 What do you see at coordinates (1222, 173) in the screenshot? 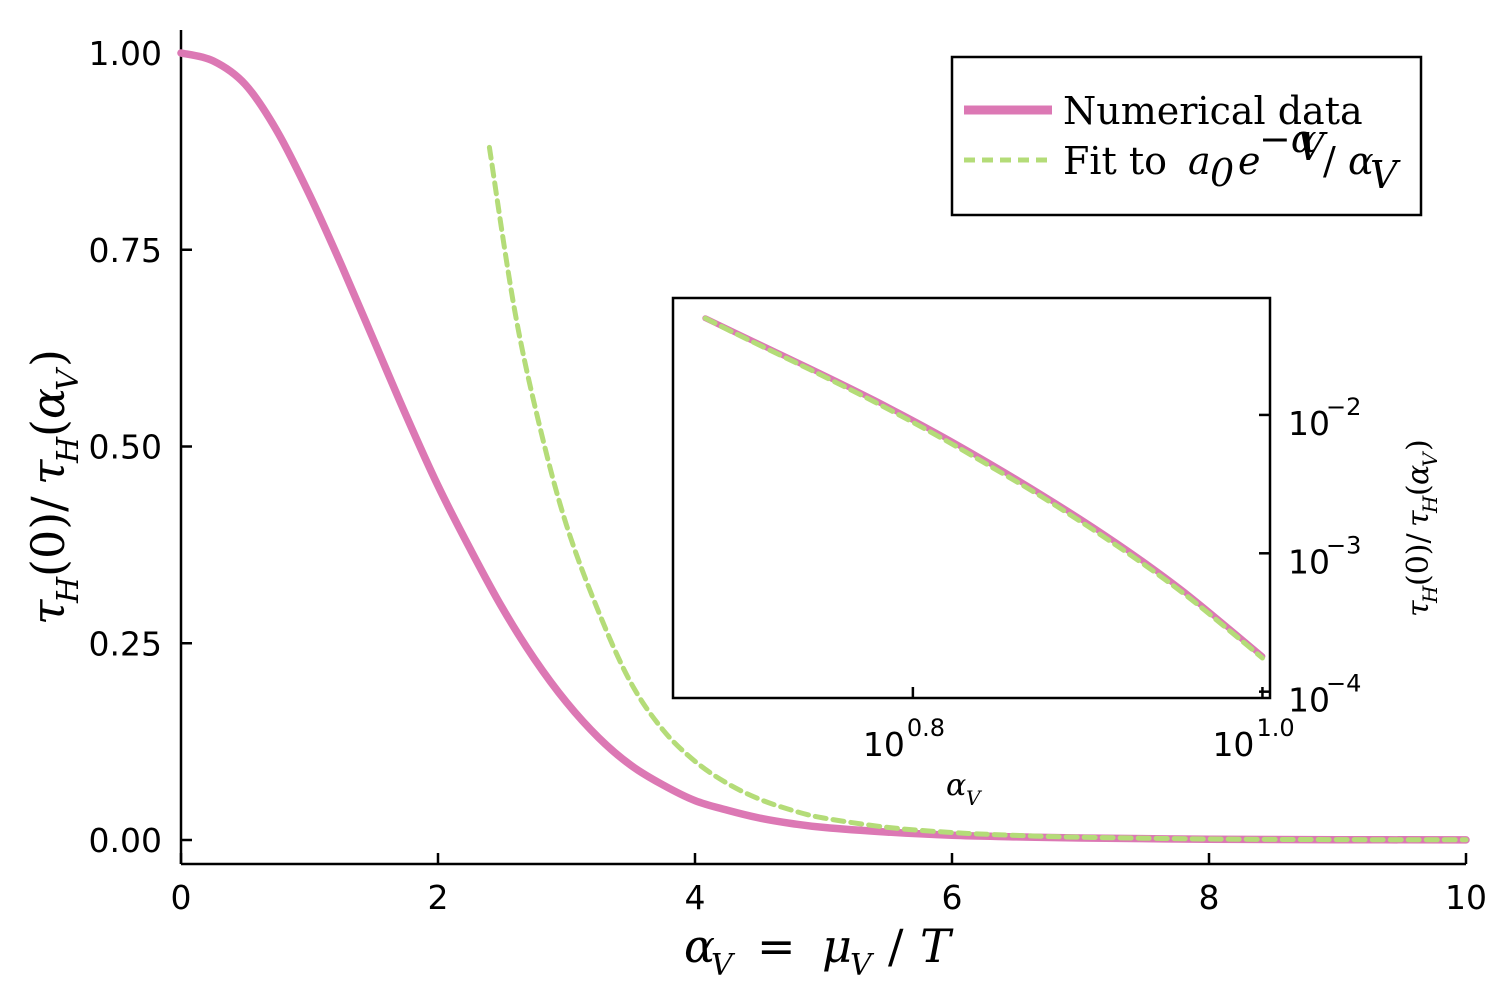
I see `svg-text: 0` at bounding box center [1222, 173].